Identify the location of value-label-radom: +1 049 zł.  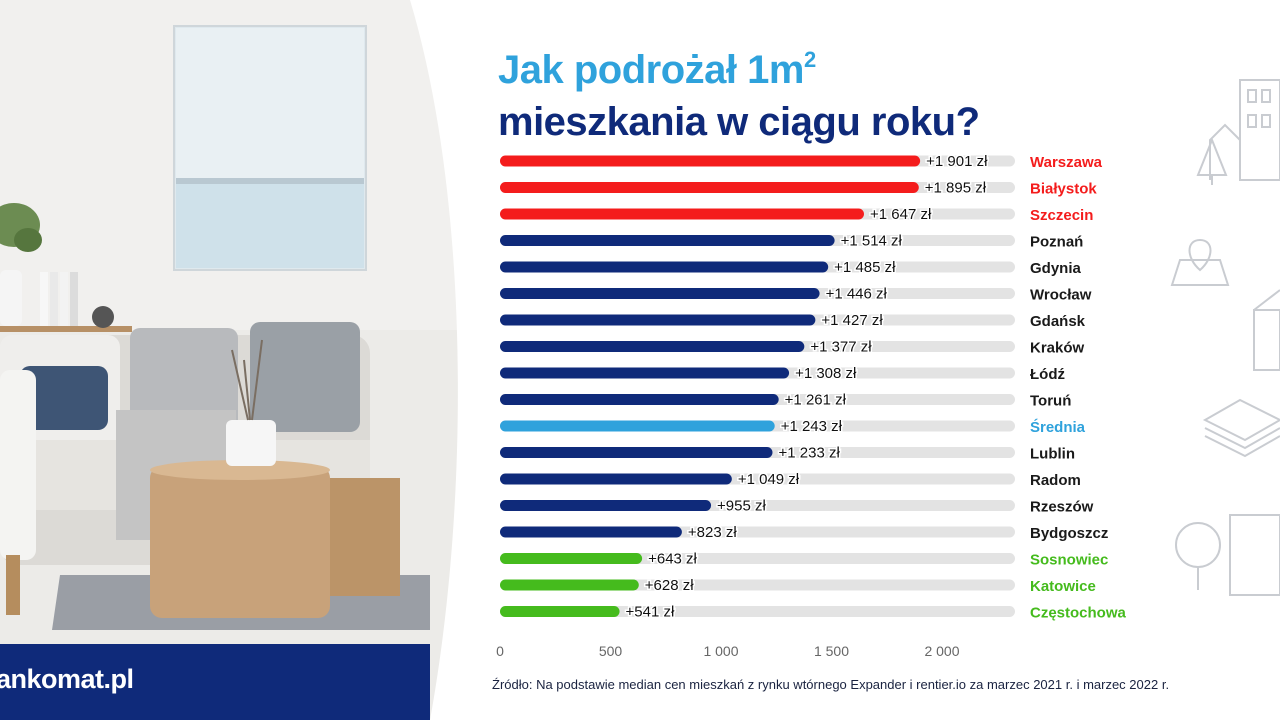
(769, 479).